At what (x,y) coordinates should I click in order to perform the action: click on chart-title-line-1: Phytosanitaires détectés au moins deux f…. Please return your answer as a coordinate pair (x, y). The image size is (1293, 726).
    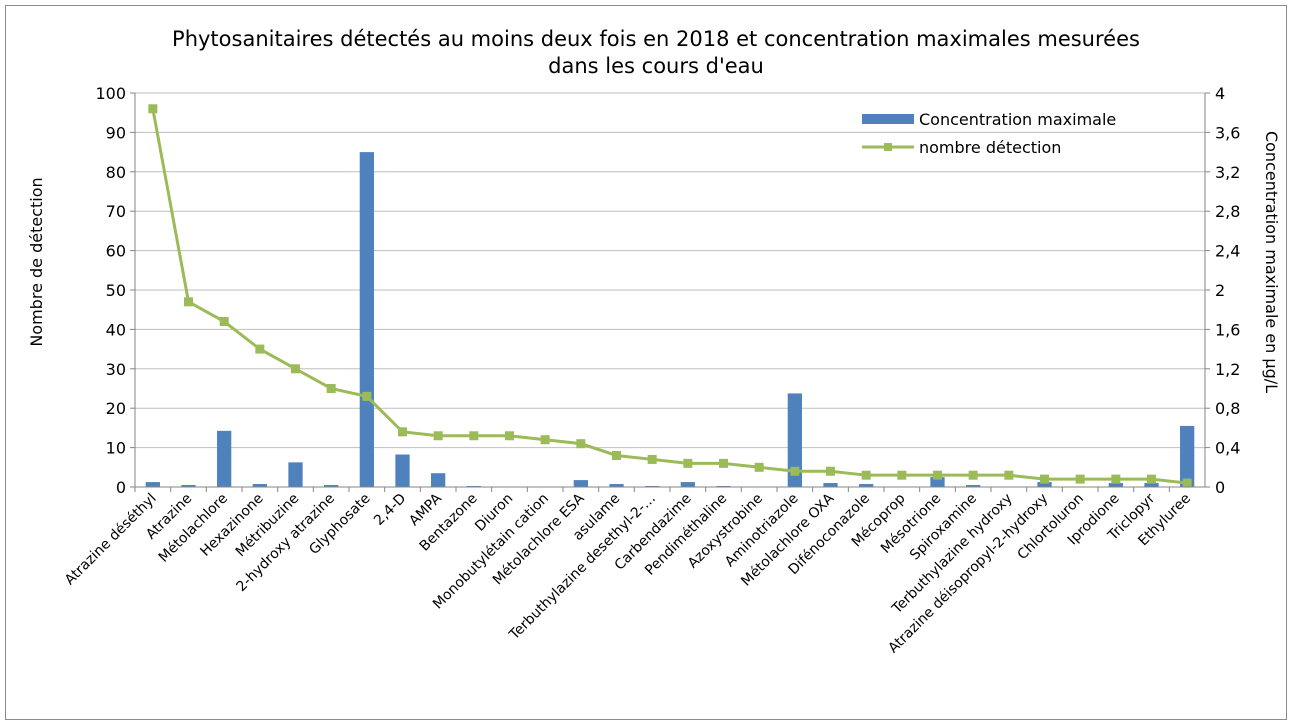
    Looking at the image, I should click on (656, 39).